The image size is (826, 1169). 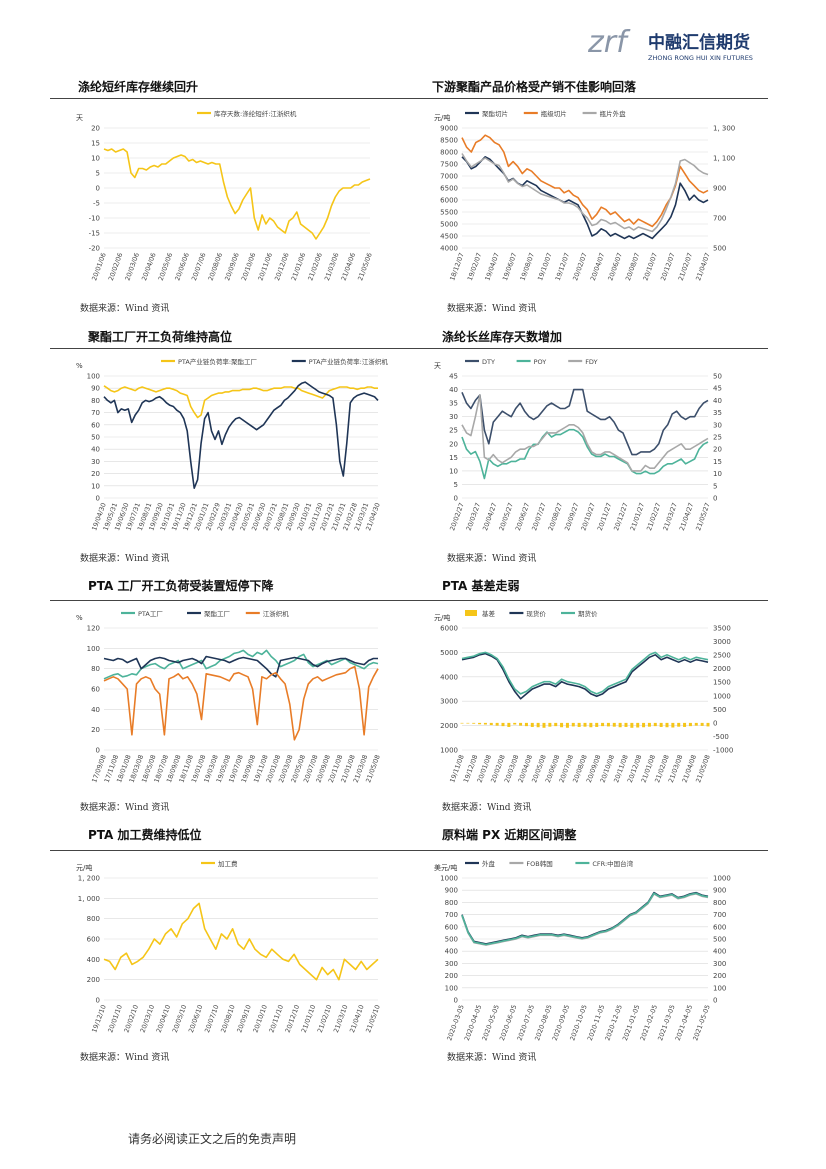 I want to click on x-tick-label: 2021-03-05, so click(x=666, y=1023).